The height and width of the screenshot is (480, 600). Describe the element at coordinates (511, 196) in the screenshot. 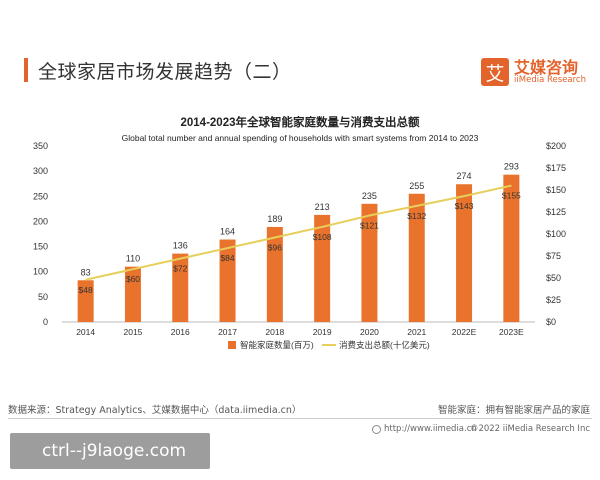

I see `line-value-label: $155` at that location.